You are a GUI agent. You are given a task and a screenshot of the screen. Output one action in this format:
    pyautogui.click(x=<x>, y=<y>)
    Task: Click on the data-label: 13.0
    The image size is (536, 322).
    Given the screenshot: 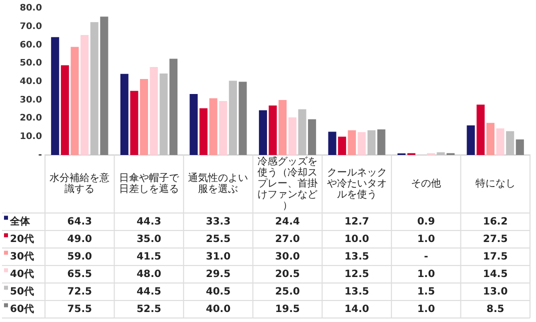 What is the action you would take?
    pyautogui.click(x=495, y=292)
    